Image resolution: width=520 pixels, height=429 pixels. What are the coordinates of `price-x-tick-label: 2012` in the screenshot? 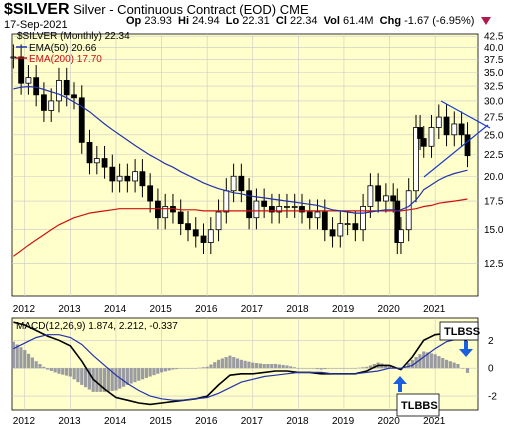 It's located at (24, 309).